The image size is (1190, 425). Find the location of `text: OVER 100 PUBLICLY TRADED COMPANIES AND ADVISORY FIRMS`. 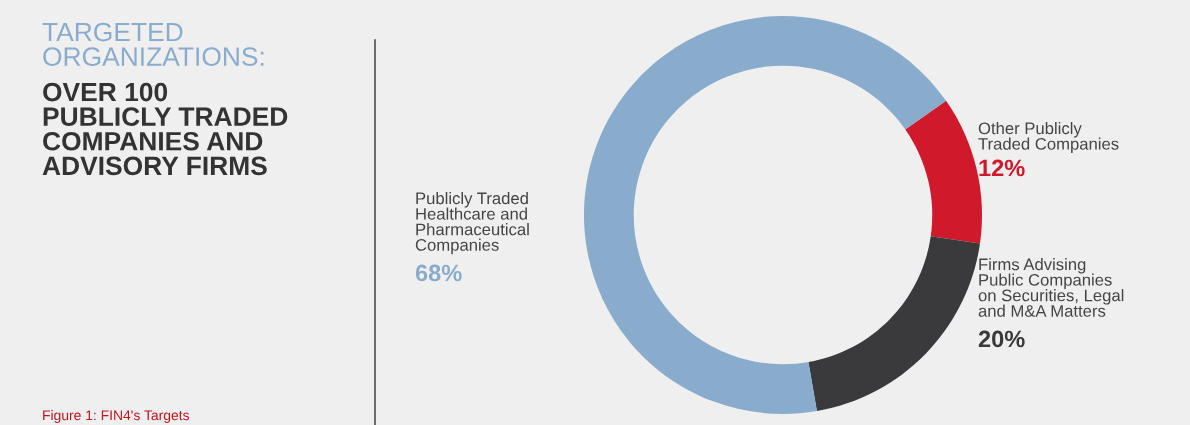

text: OVER 100 PUBLICLY TRADED COMPANIES AND ADVISORY FIRMS is located at coordinates (165, 129).